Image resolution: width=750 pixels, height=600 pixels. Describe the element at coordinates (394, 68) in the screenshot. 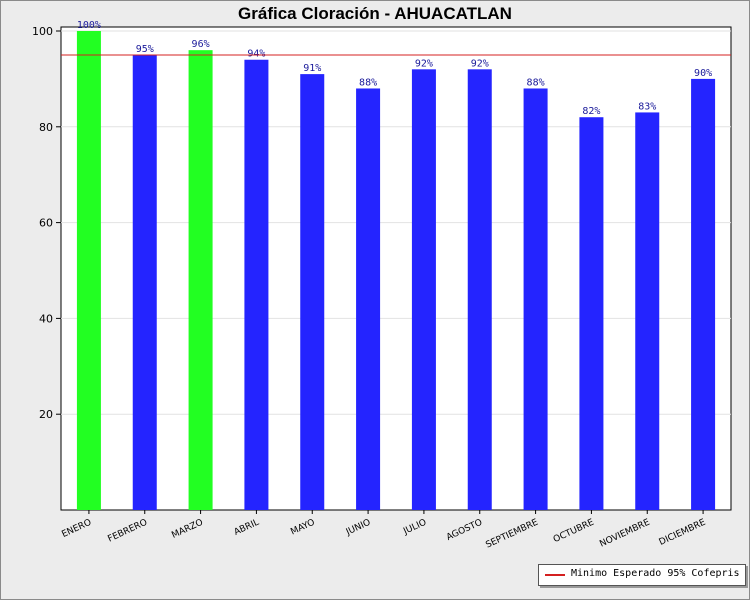

I see `data-labels: 100% 95% 96% 94% 91% 88% 92% 92% 88% 82% 83% 90%` at that location.